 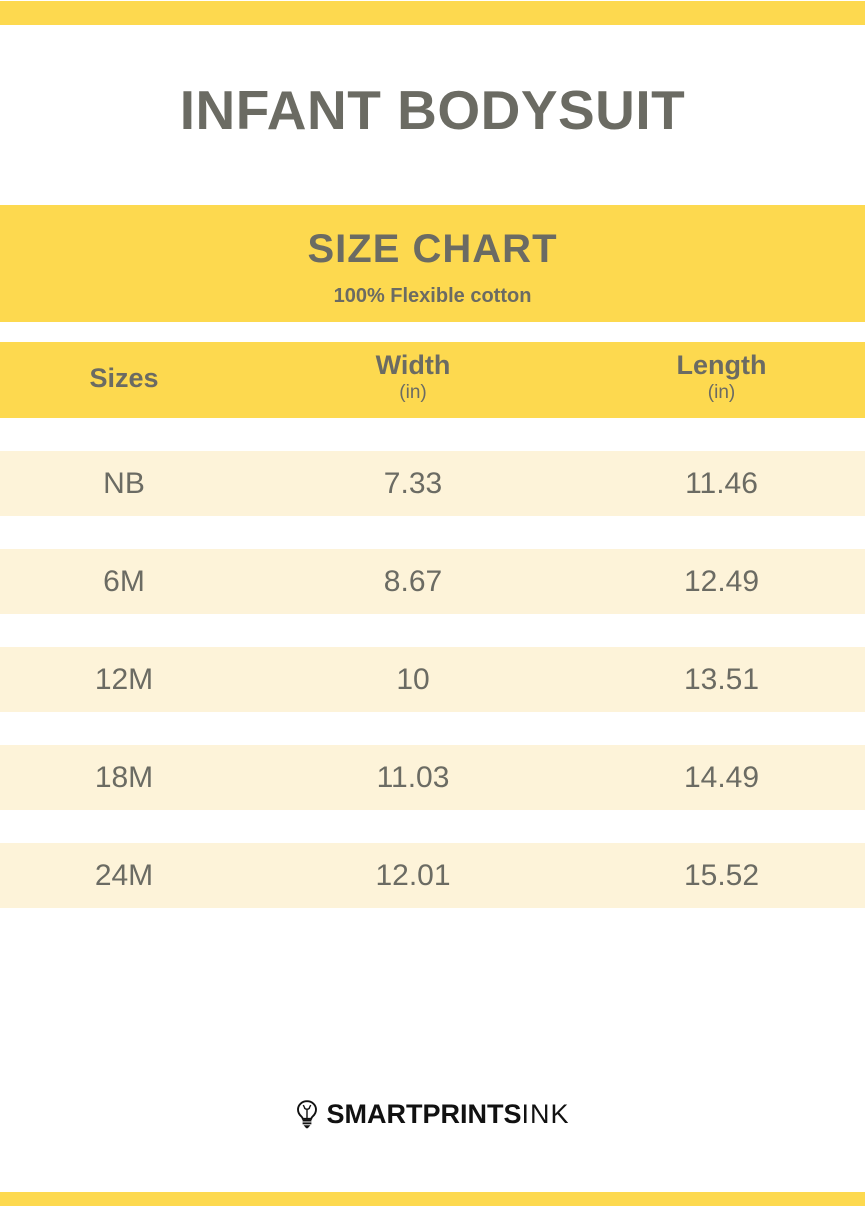 What do you see at coordinates (124, 483) in the screenshot?
I see `cell-size: NB` at bounding box center [124, 483].